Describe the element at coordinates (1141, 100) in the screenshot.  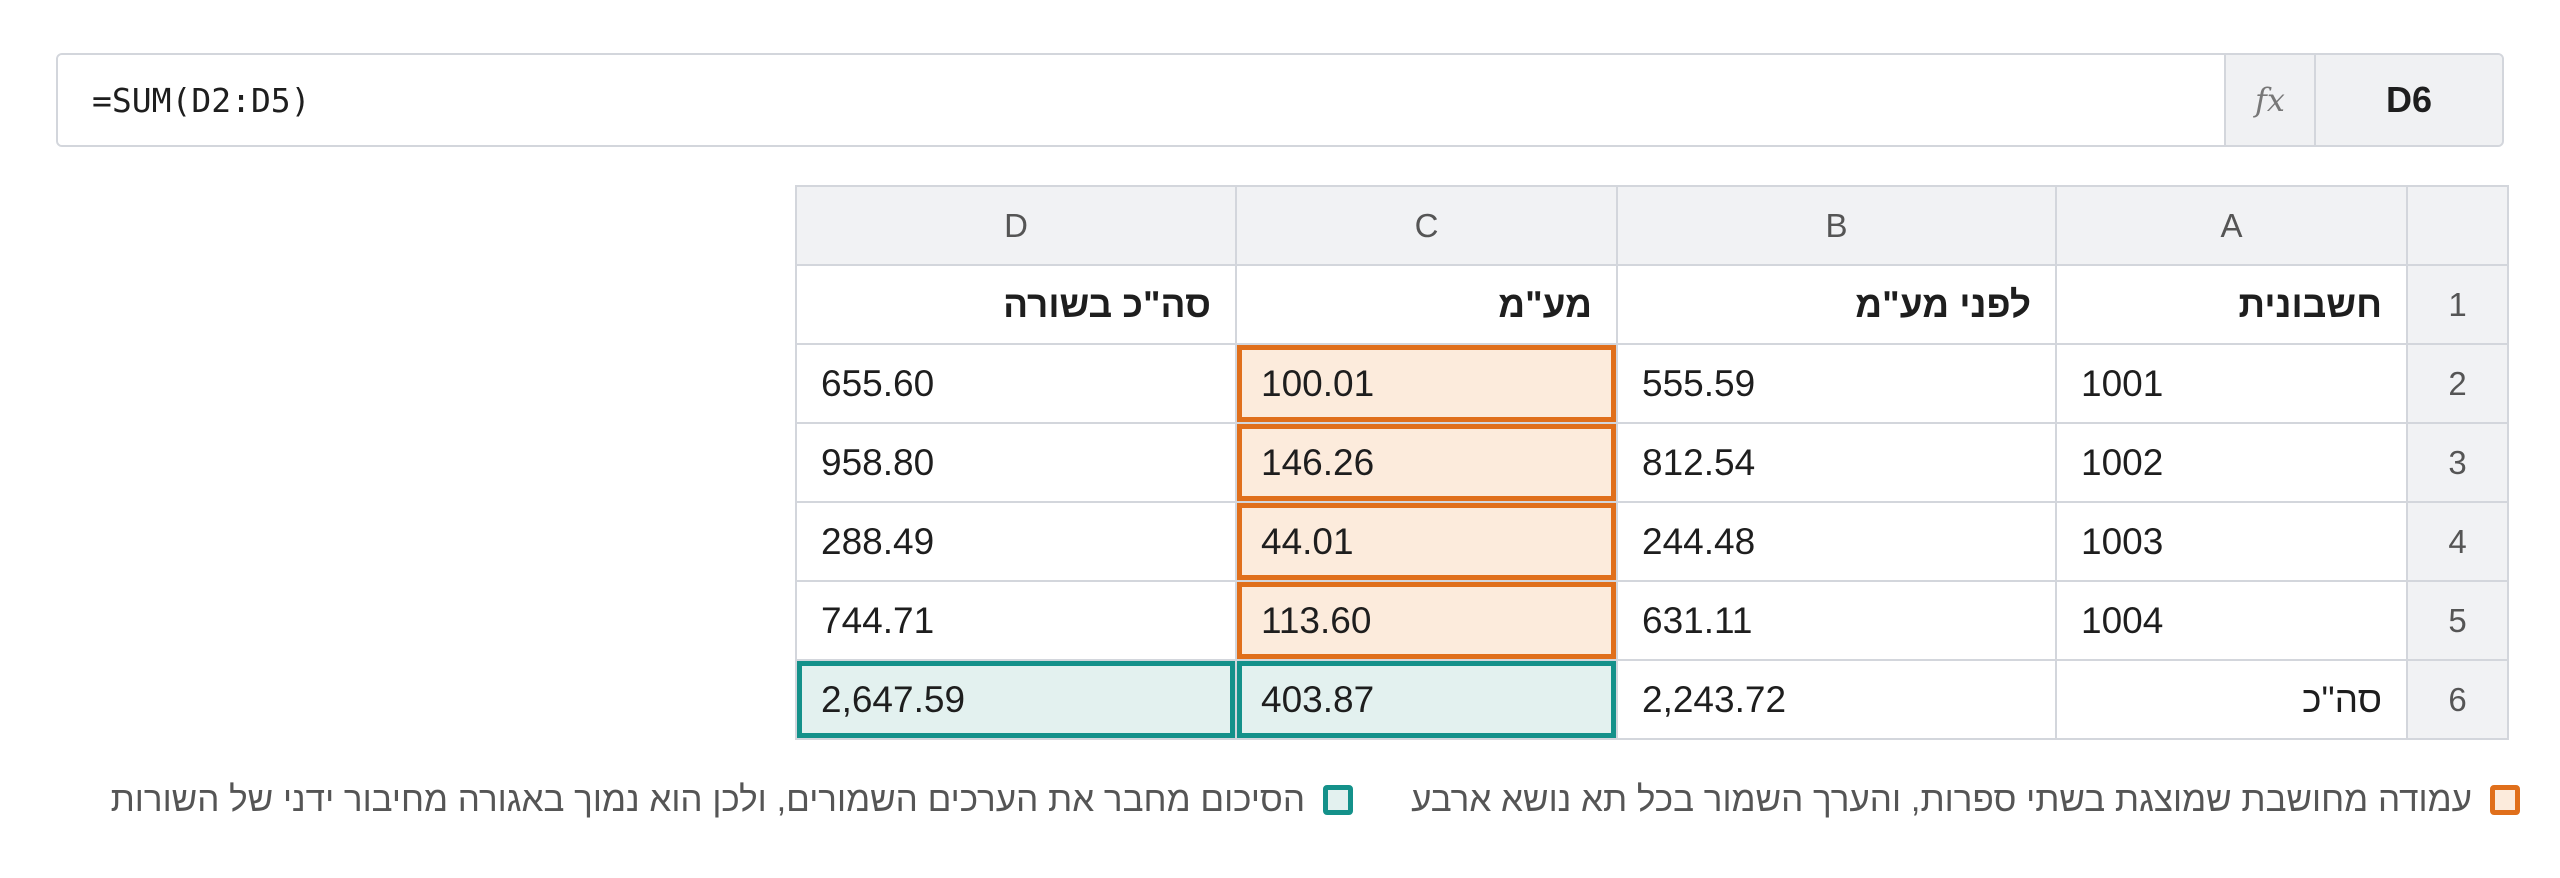
I see `formula-input: =SUM(D2:D5)` at that location.